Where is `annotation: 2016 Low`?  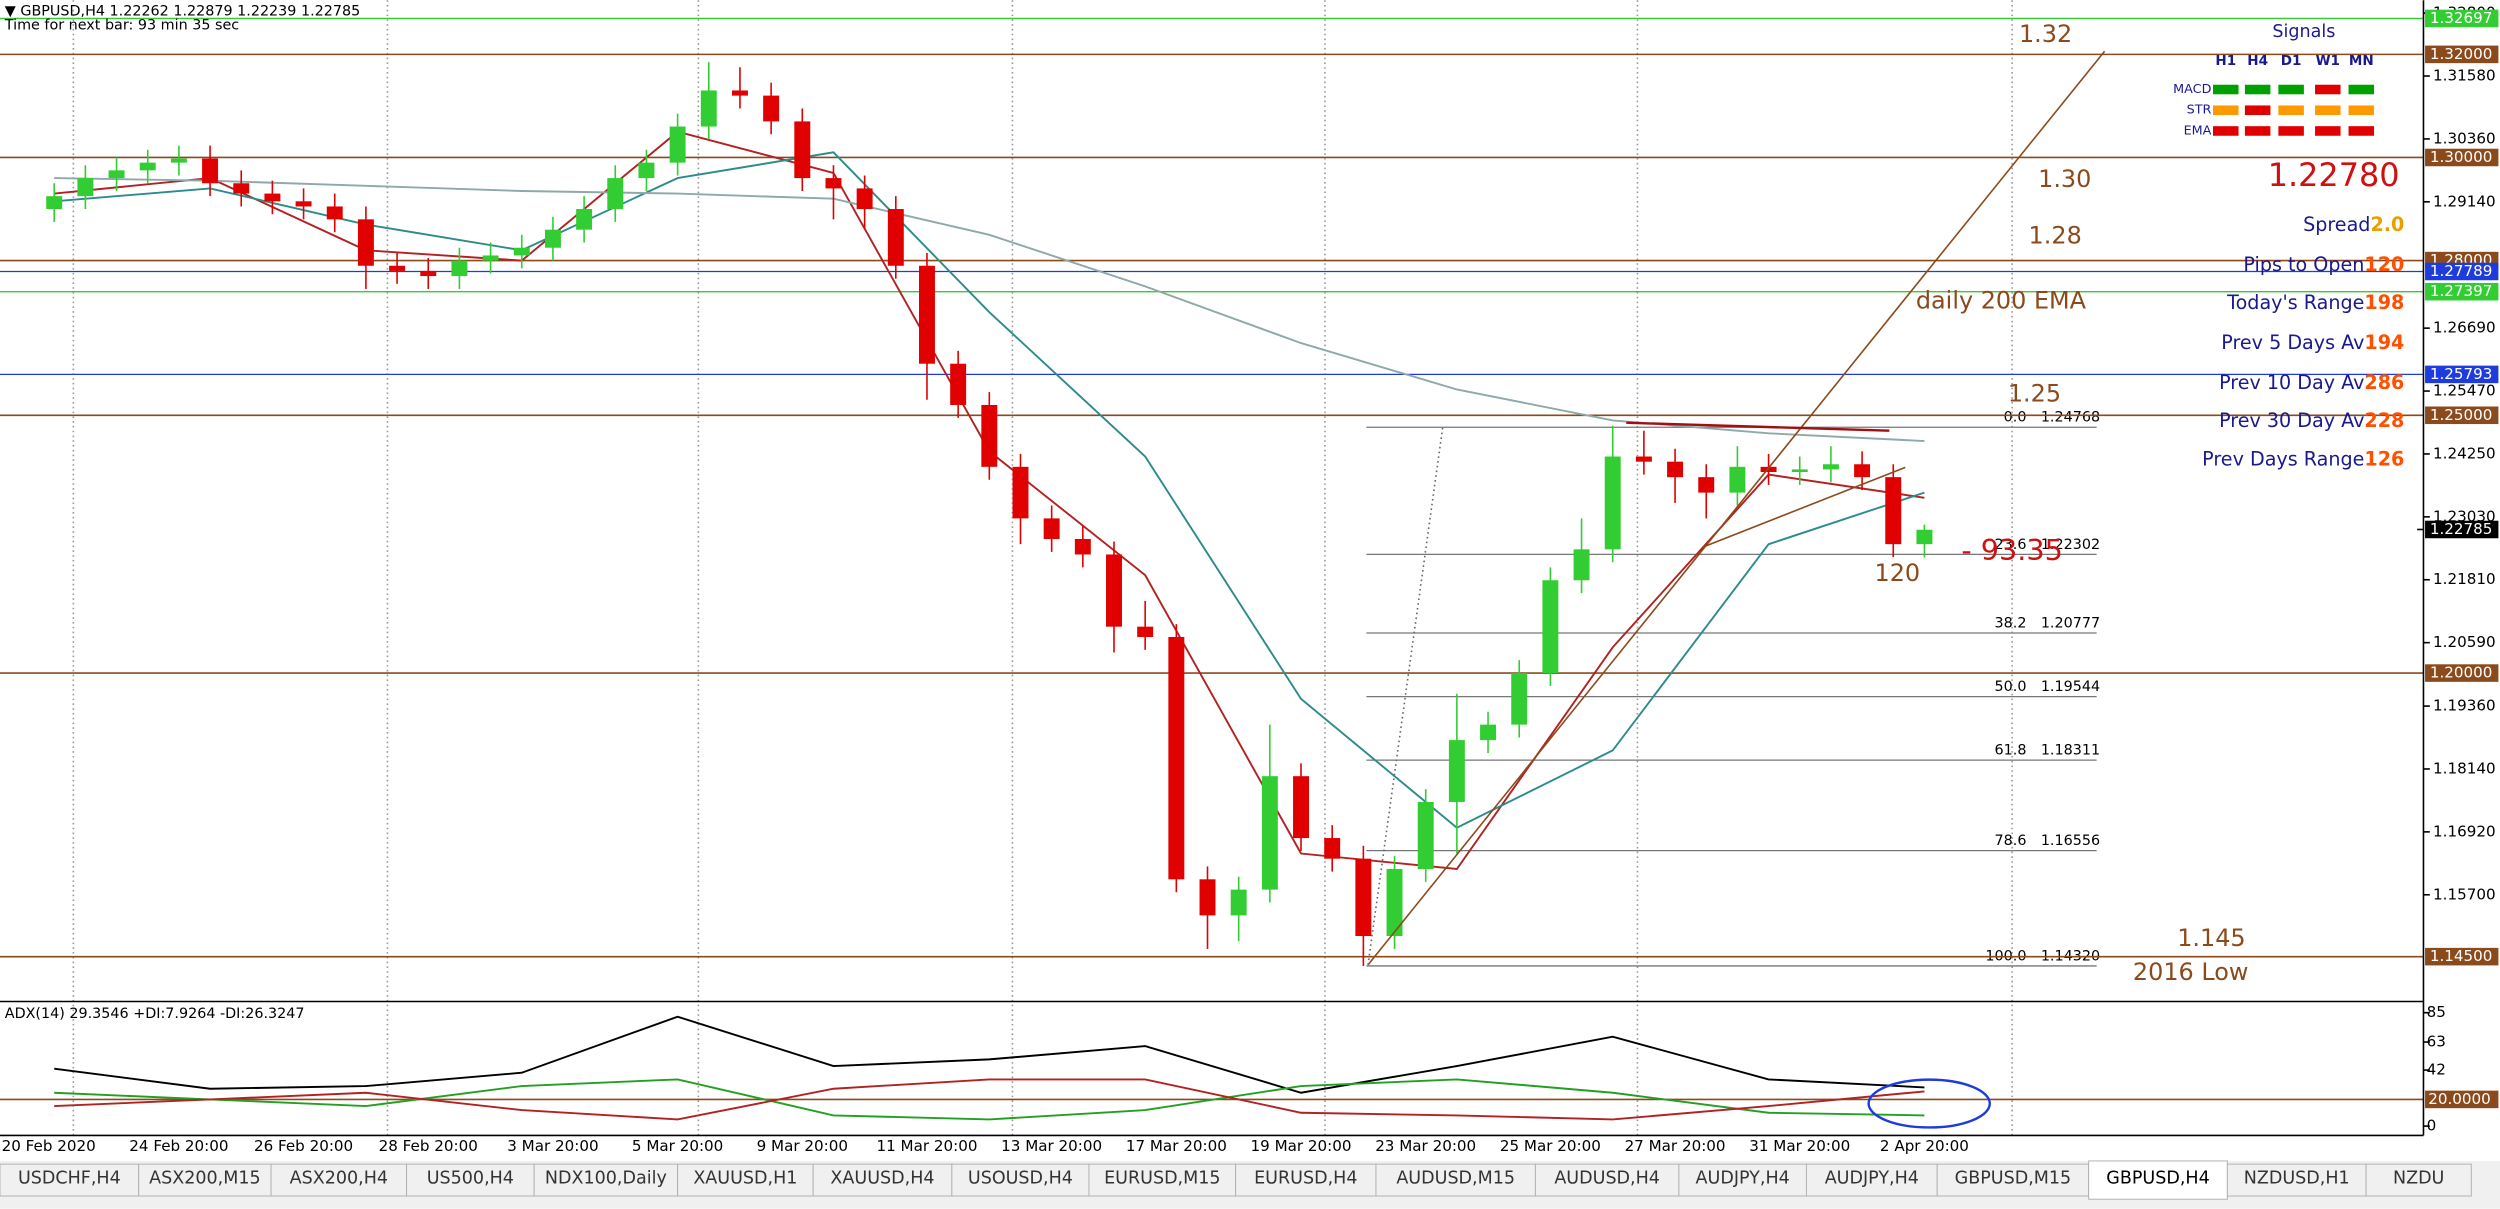
annotation: 2016 Low is located at coordinates (2191, 972).